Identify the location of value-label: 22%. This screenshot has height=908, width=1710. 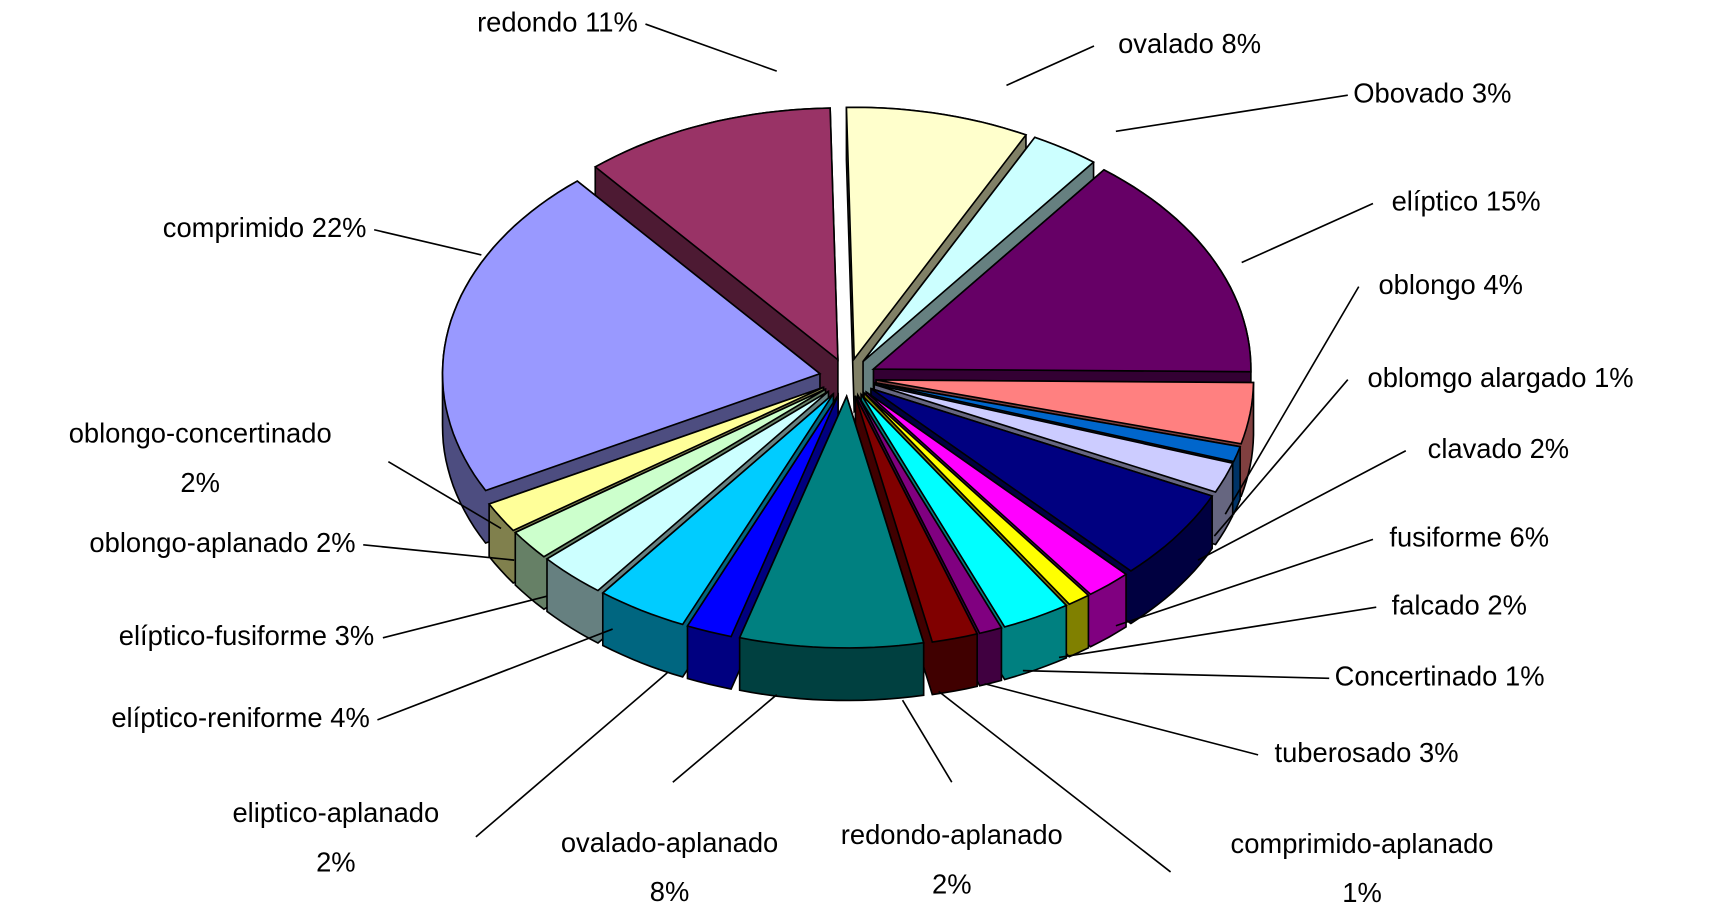
(339, 227).